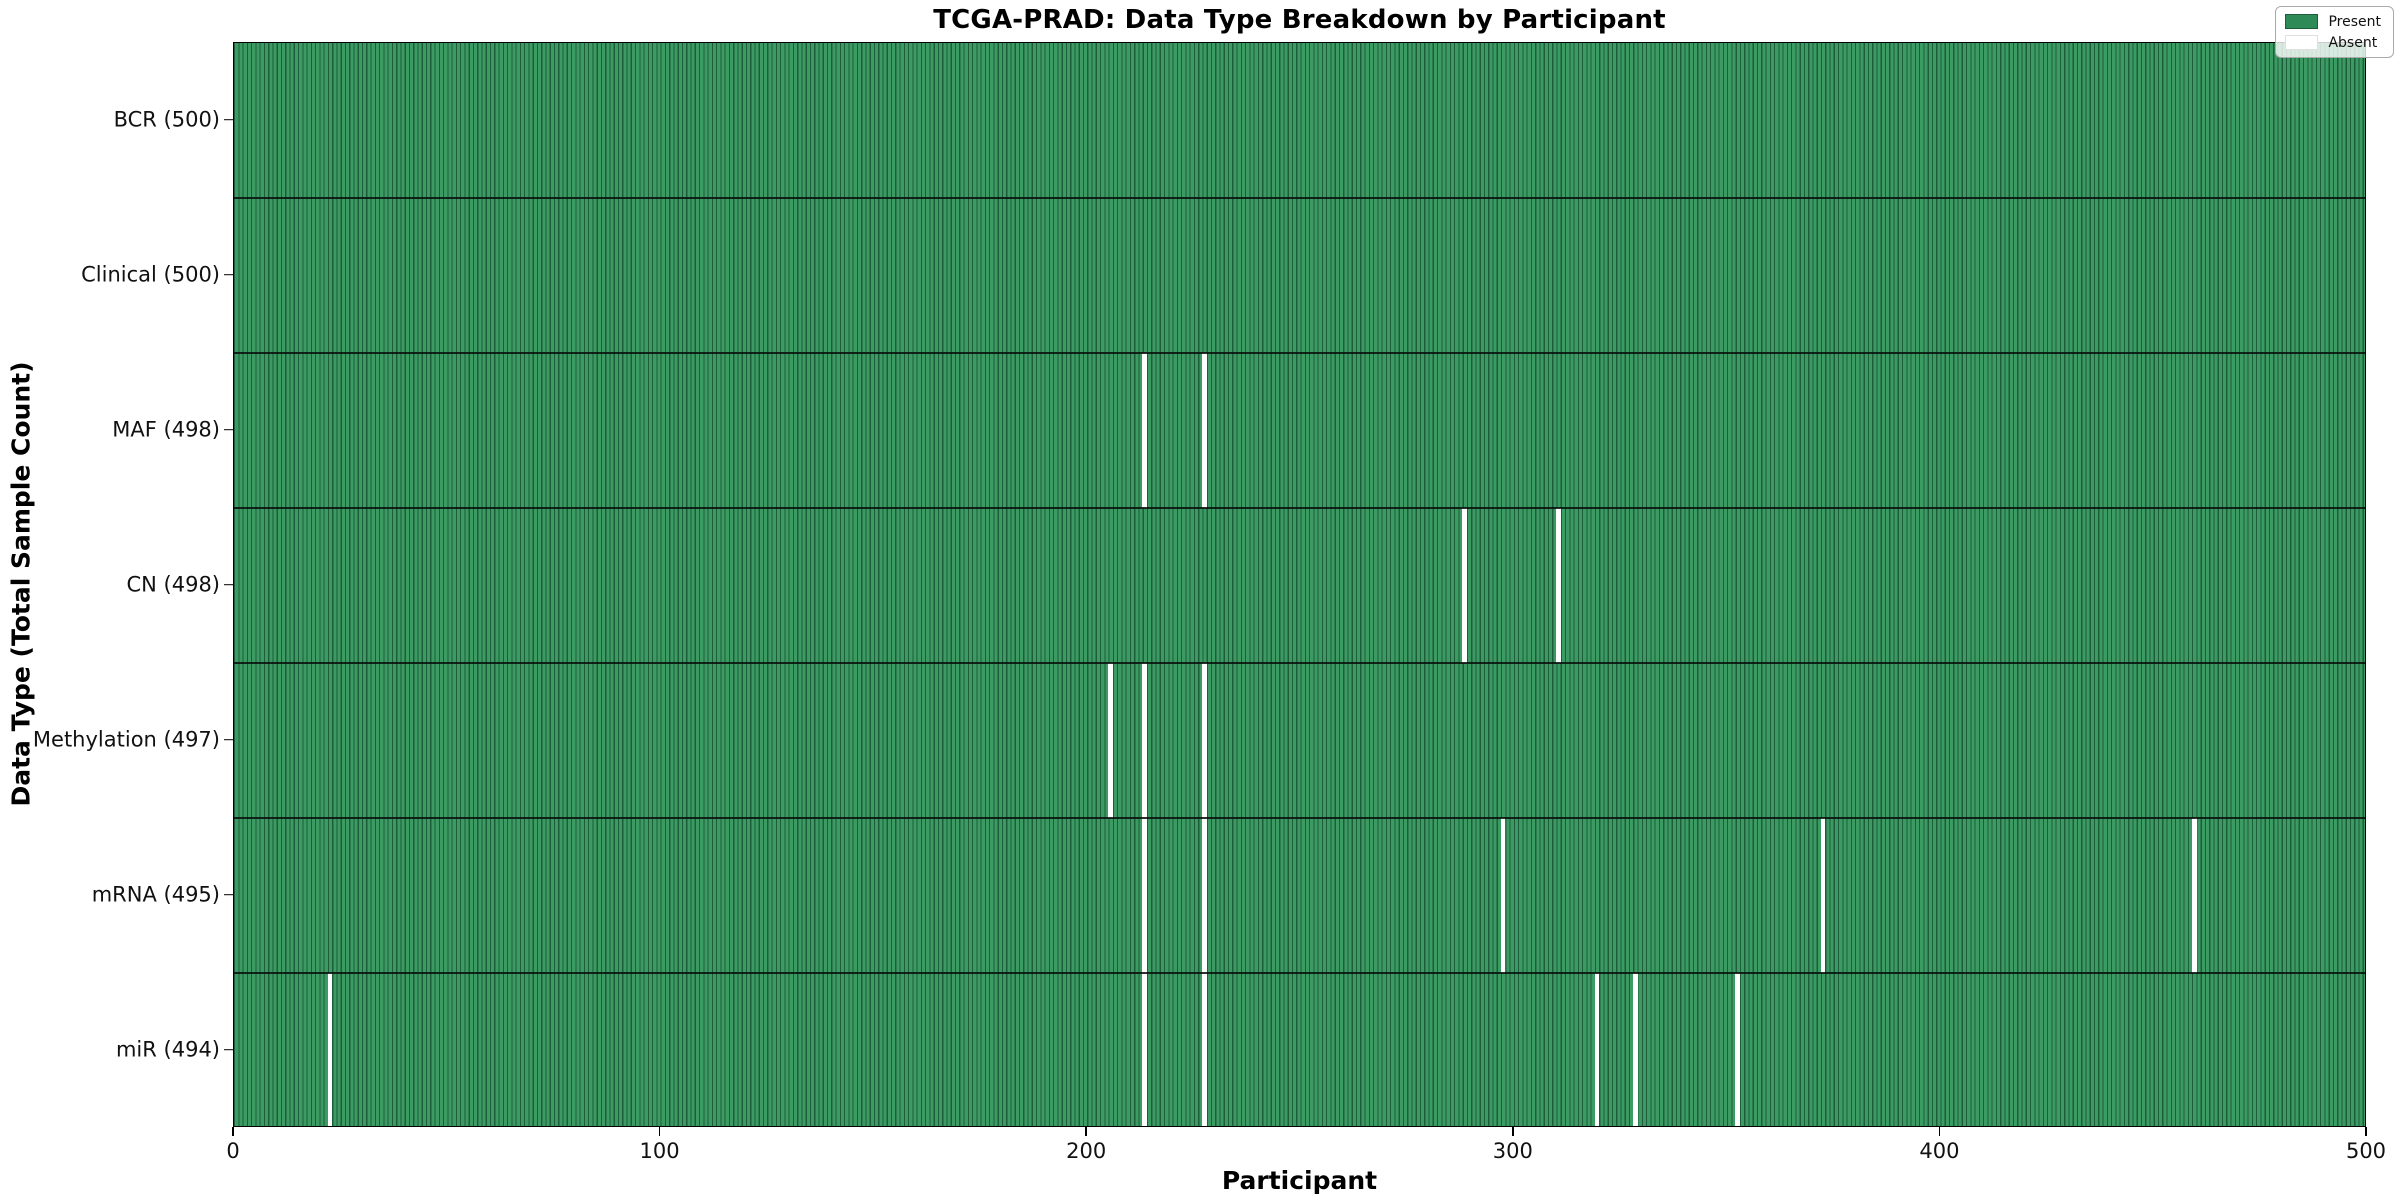 The height and width of the screenshot is (1200, 2400). What do you see at coordinates (2302, 42) in the screenshot?
I see `legend-swatch-absent` at bounding box center [2302, 42].